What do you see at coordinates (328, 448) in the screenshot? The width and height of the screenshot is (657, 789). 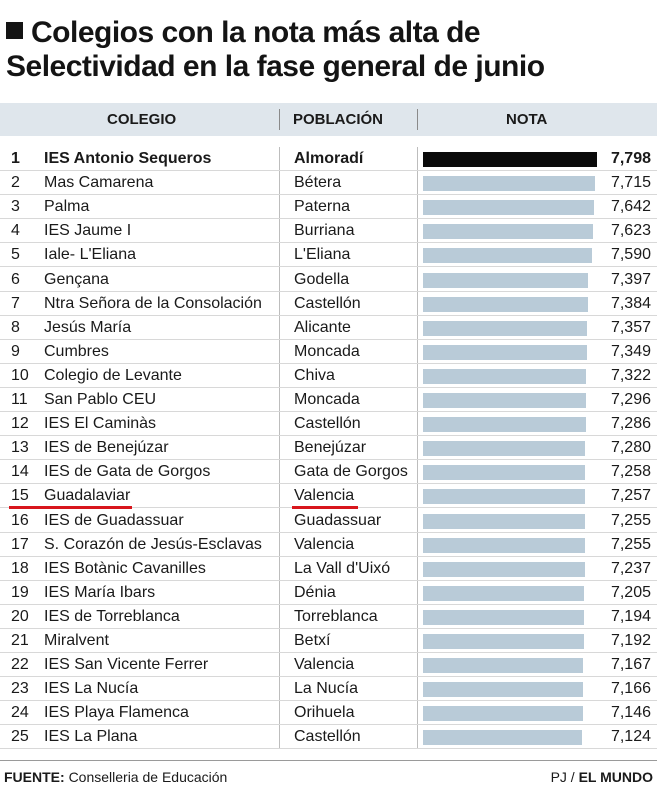 I see `table-row: 13 IES de Benejúzar Benejúzar 7,280` at bounding box center [328, 448].